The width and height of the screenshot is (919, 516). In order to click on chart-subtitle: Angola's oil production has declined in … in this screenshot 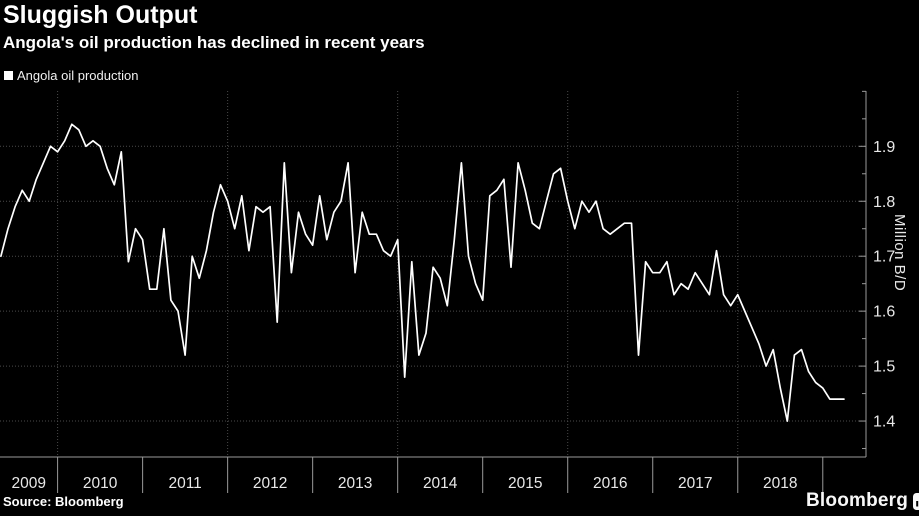, I will do `click(214, 42)`.